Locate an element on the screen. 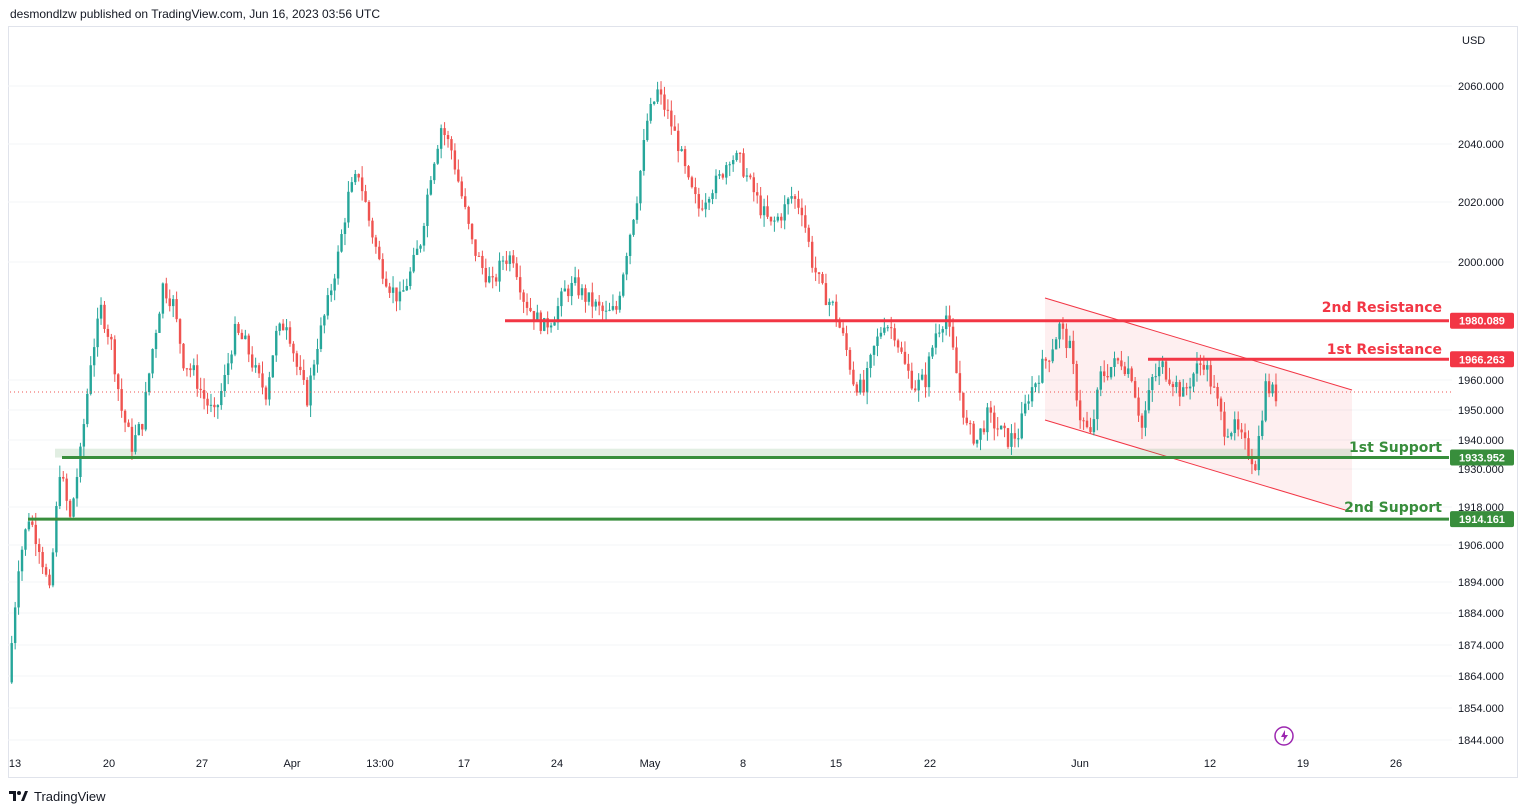  price-badge-text: 1980.089 is located at coordinates (1482, 322).